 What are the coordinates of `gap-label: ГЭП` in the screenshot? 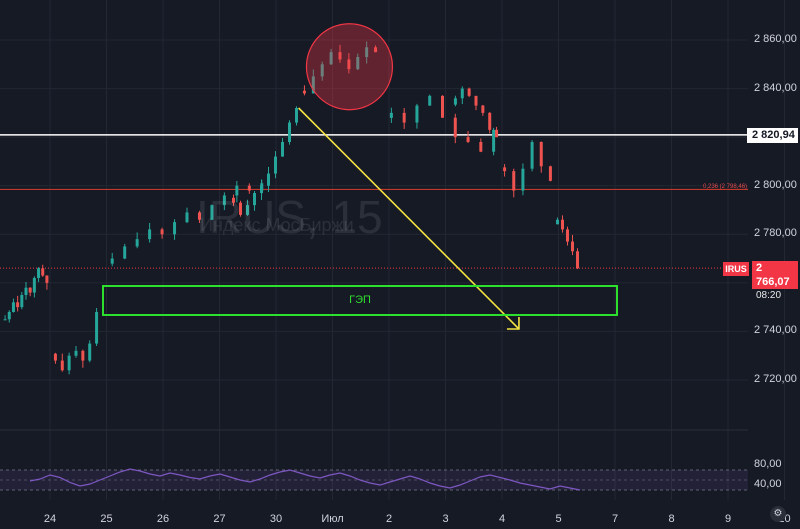 It's located at (360, 300).